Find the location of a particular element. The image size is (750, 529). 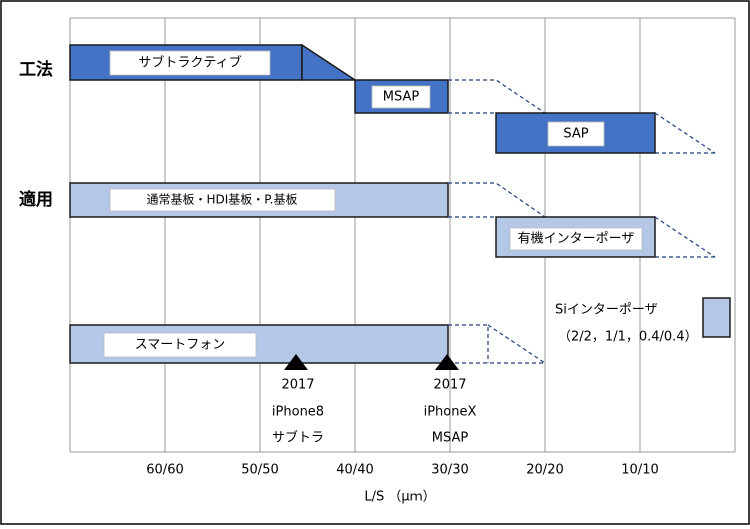

si-box is located at coordinates (716, 317).